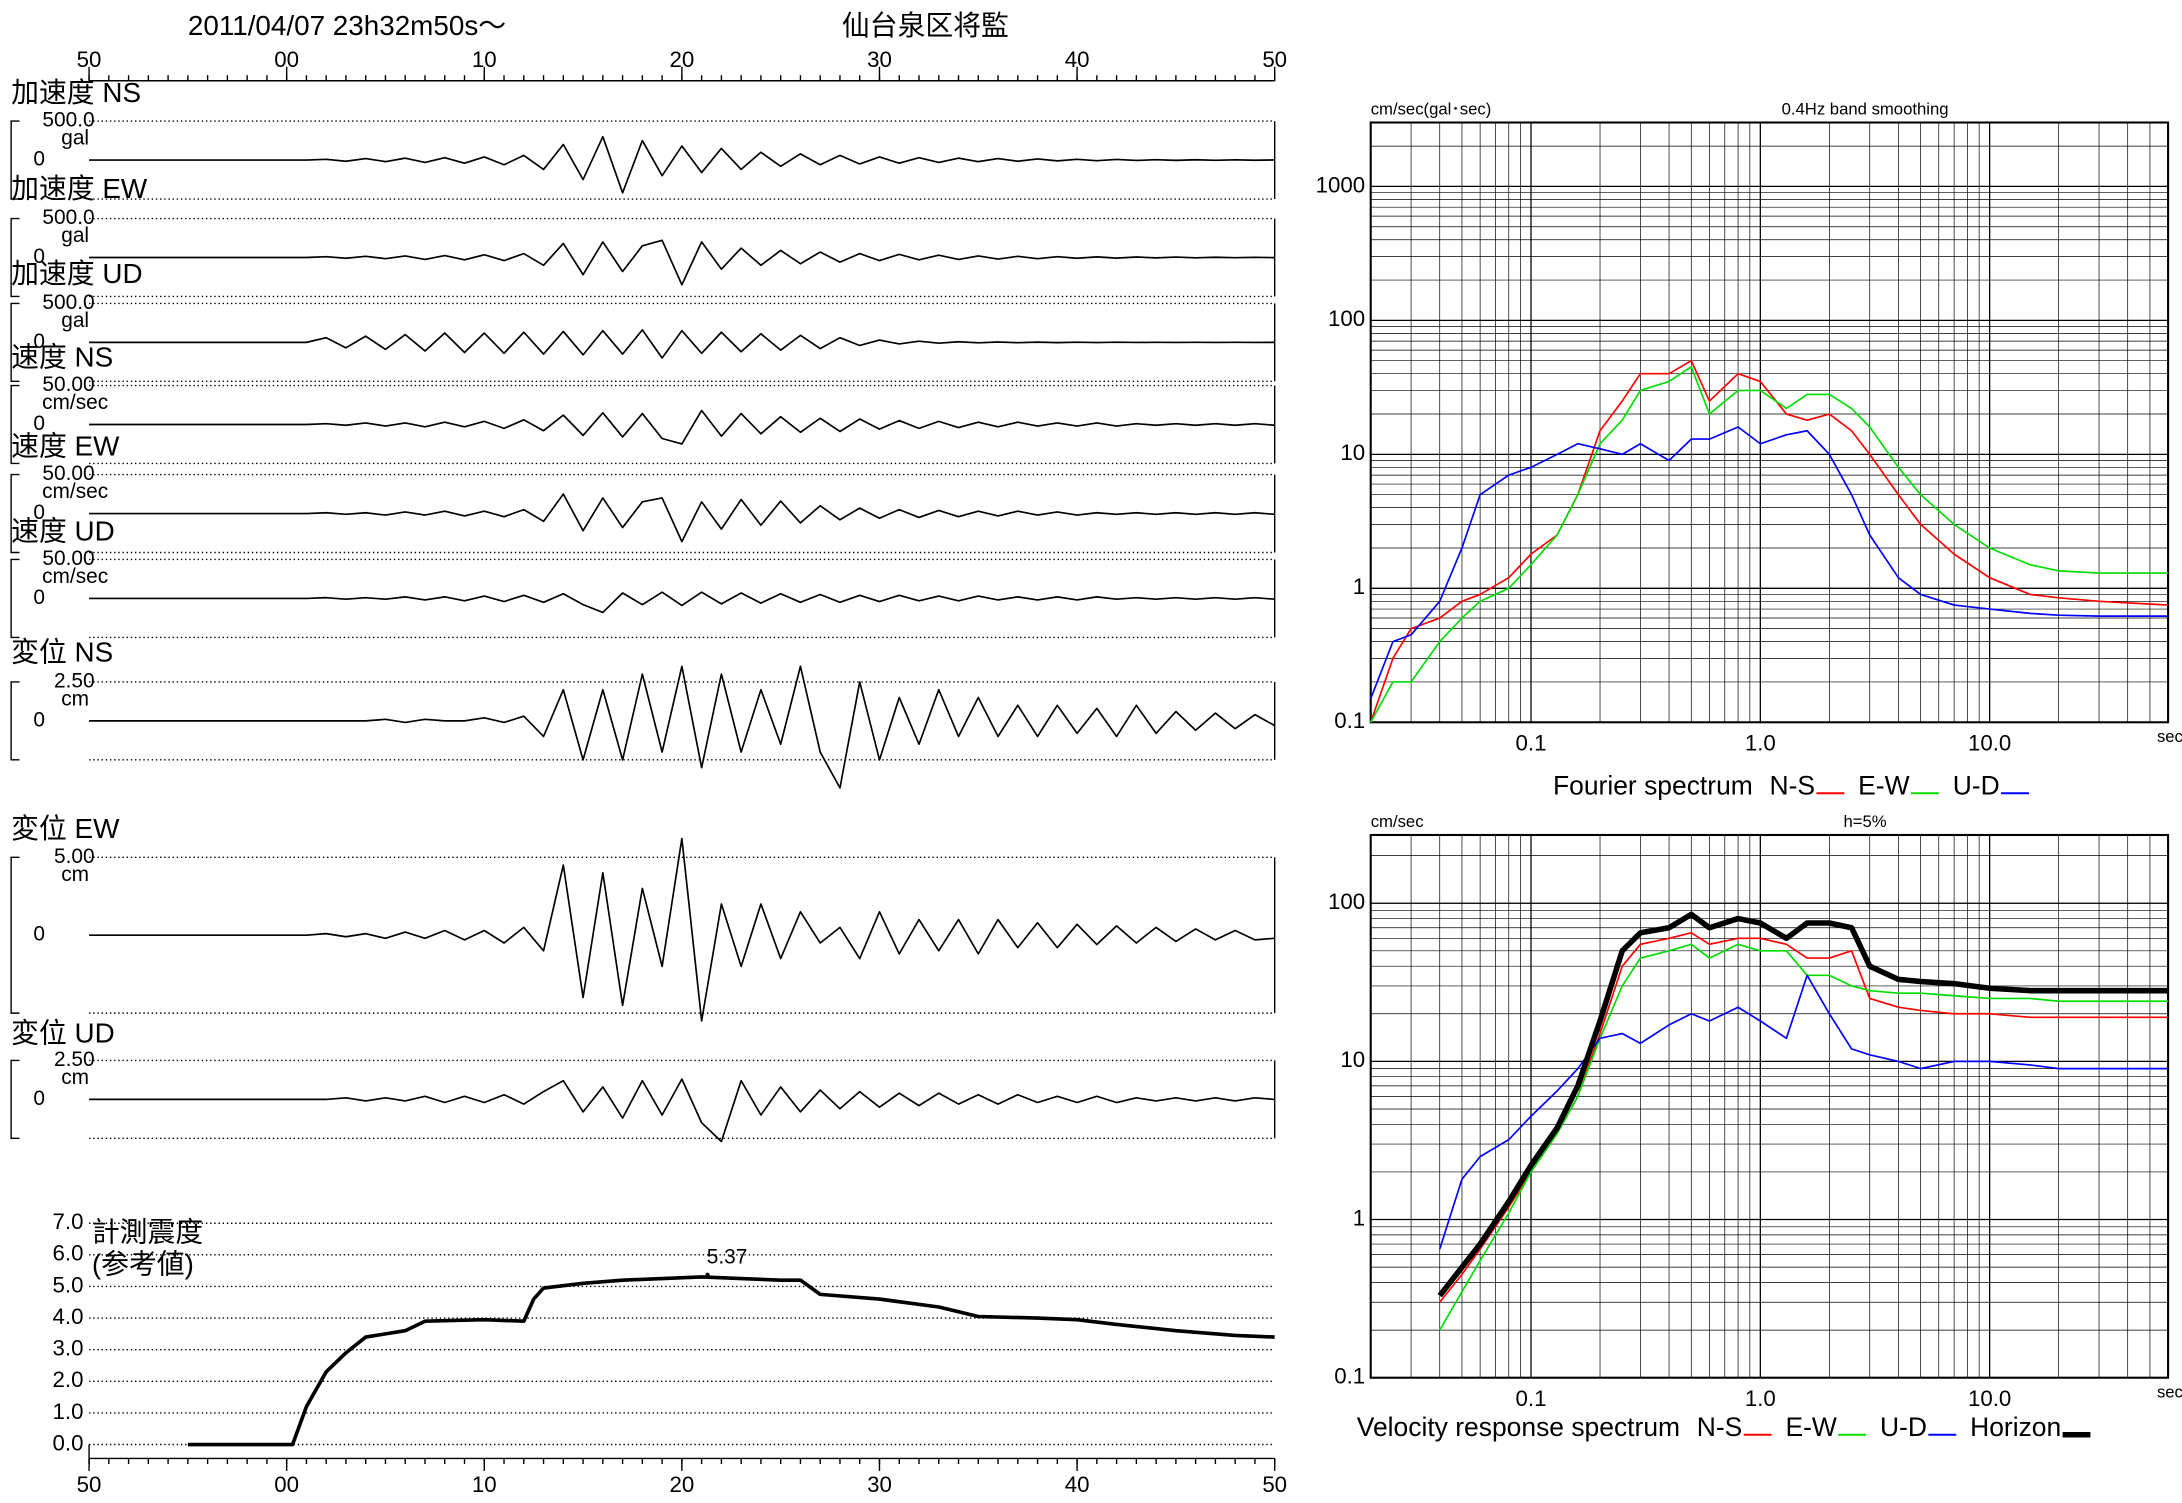  Describe the element at coordinates (1793, 786) in the screenshot. I see `legend-label: N-S` at that location.